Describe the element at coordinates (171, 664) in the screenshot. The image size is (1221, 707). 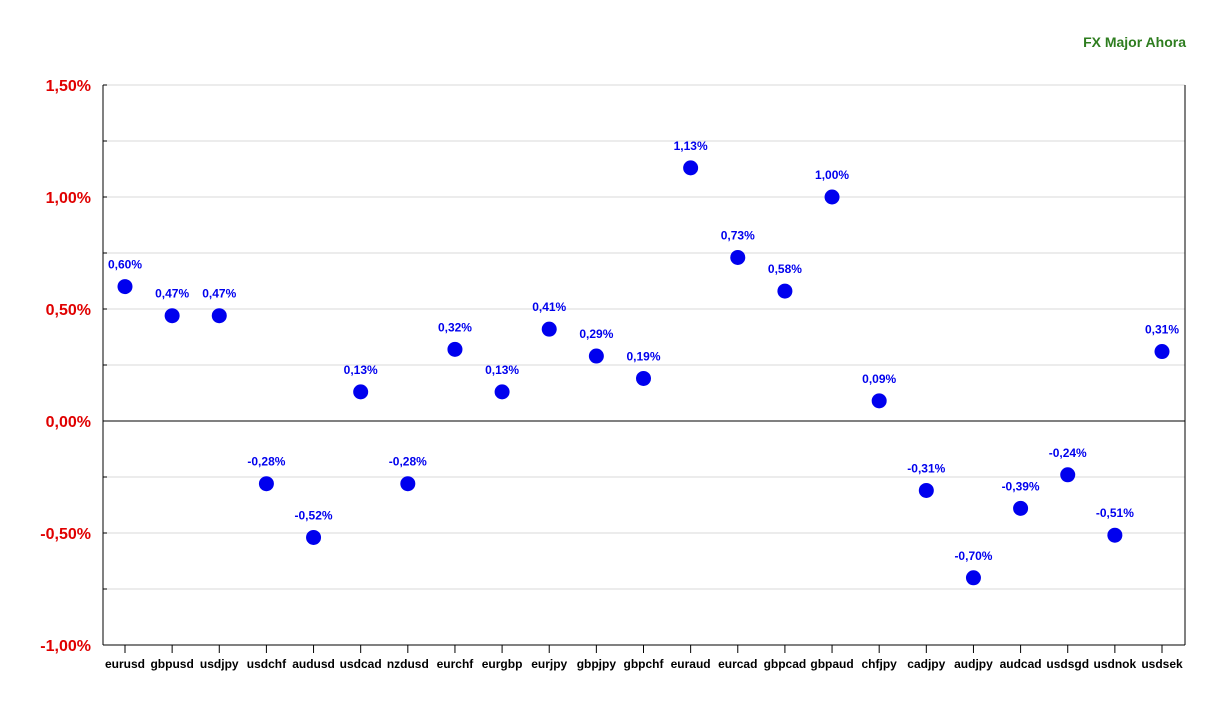
I see `x-tick-label: gbpusd` at that location.